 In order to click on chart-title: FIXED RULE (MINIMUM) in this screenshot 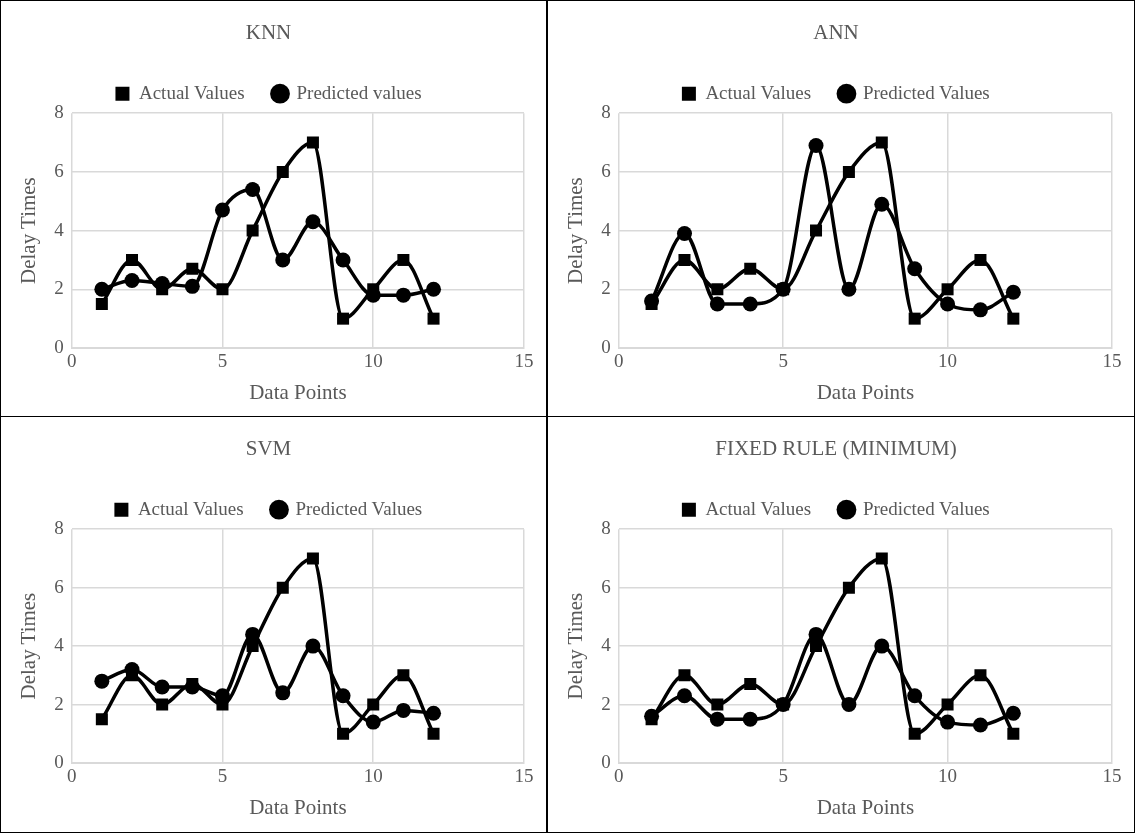, I will do `click(836, 448)`.